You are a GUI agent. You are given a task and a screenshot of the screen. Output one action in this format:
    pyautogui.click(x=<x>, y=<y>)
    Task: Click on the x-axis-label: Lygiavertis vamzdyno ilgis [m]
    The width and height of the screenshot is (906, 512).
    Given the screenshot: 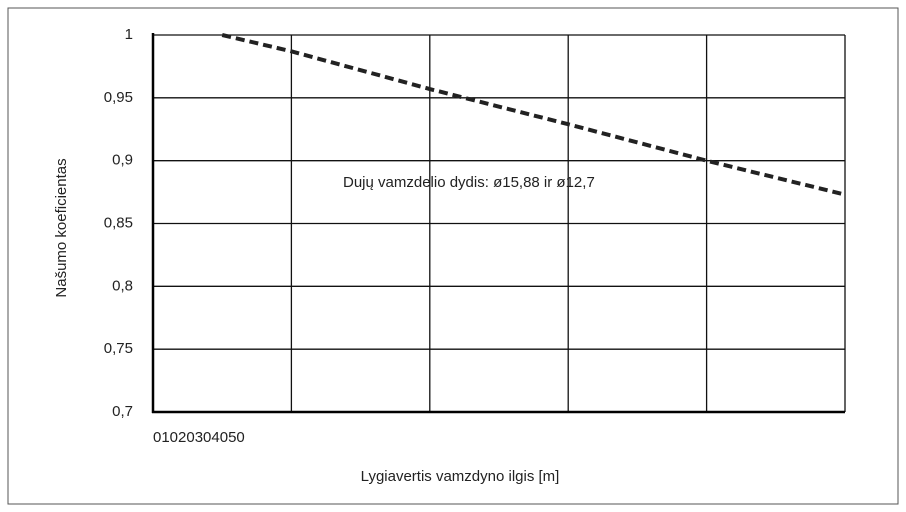 What is the action you would take?
    pyautogui.click(x=460, y=476)
    